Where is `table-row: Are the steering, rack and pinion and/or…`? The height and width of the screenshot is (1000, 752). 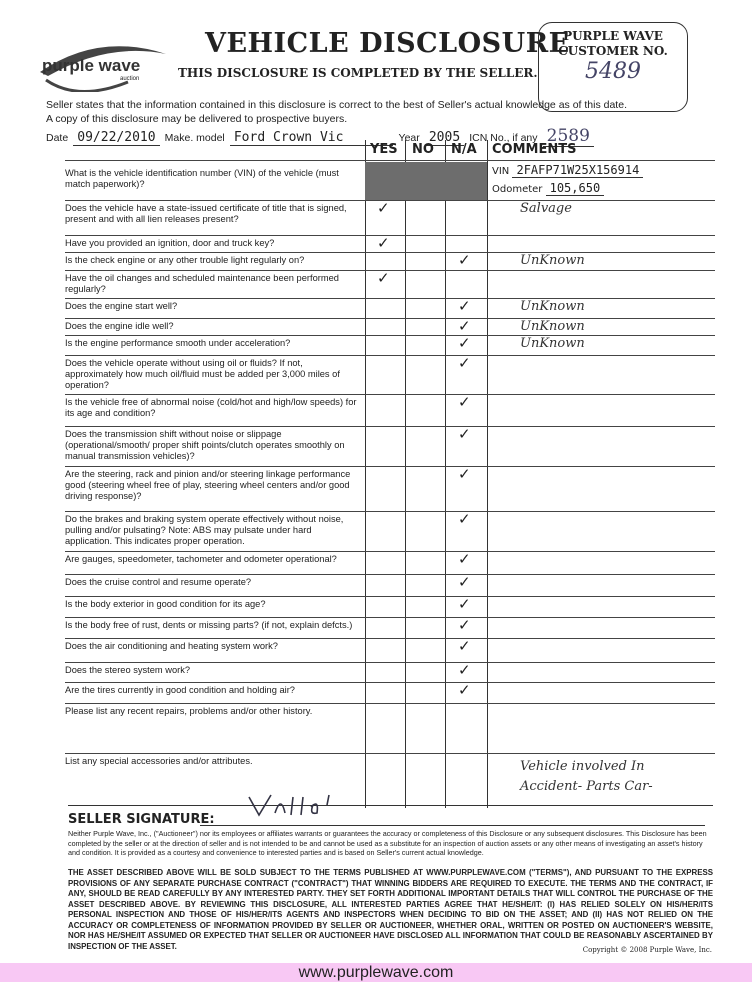 table-row: Are the steering, rack and pinion and/or… is located at coordinates (390, 488).